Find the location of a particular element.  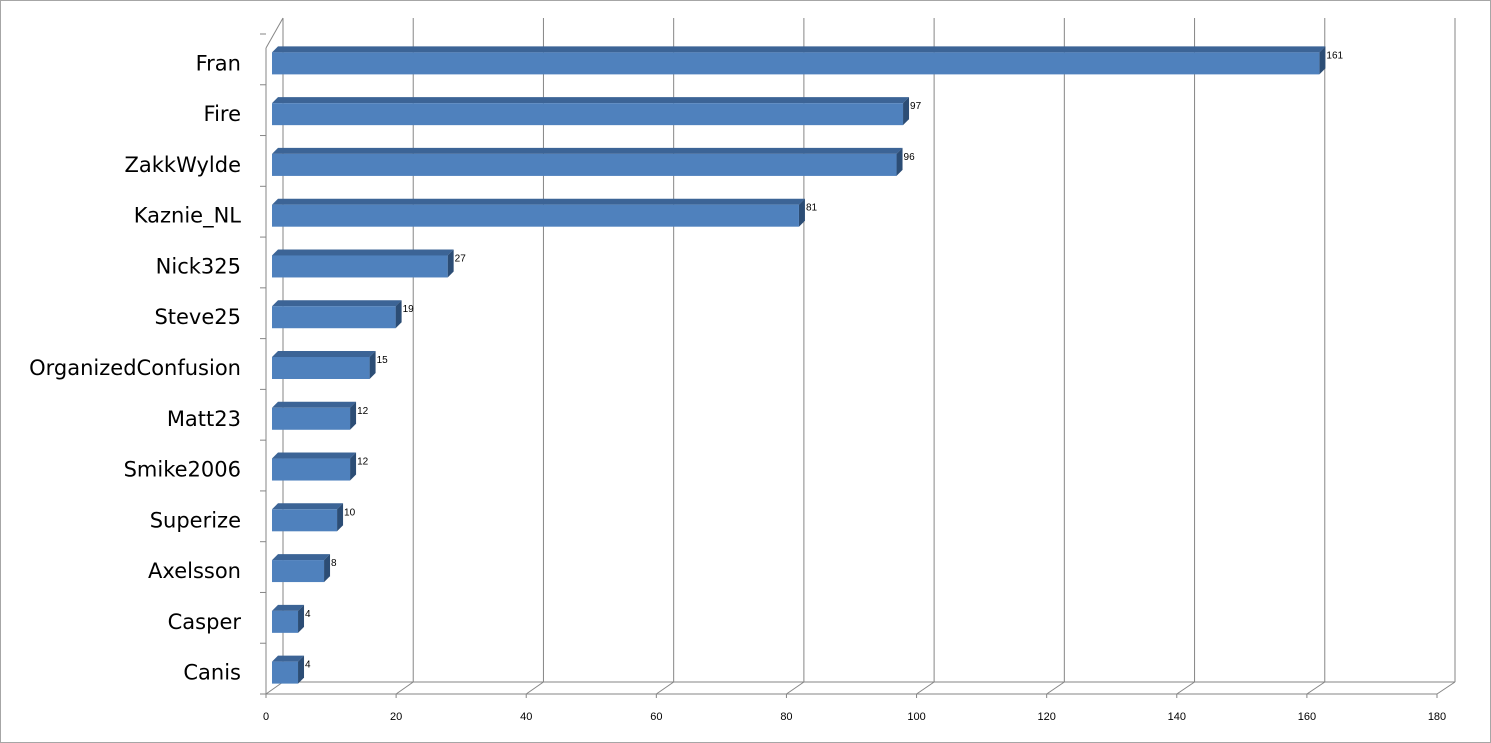

data-label-11: 4 is located at coordinates (308, 614).